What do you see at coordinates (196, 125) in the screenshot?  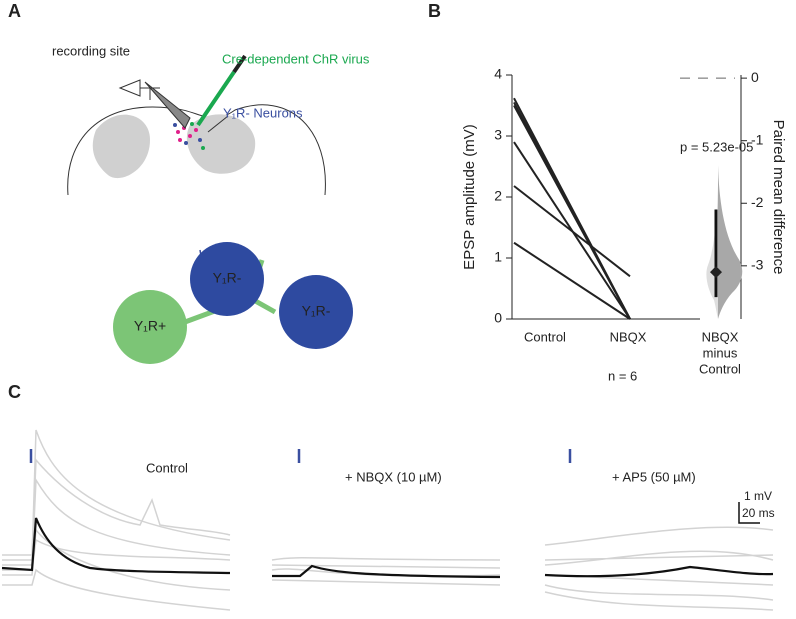 I see `brain-schematic` at bounding box center [196, 125].